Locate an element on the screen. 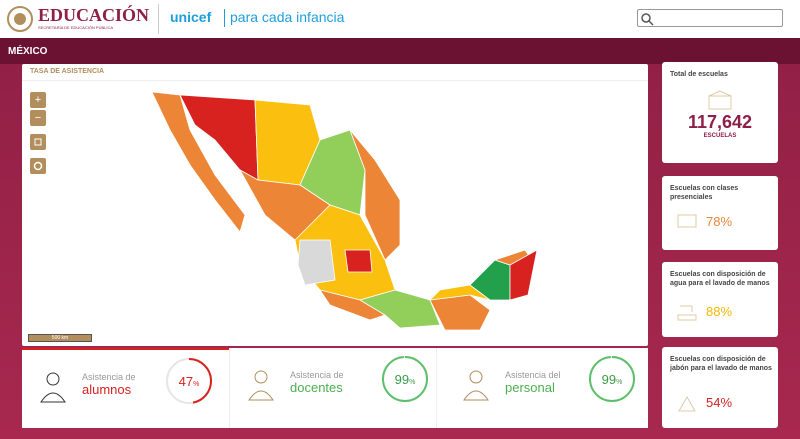  value: 78 is located at coordinates (713, 221).